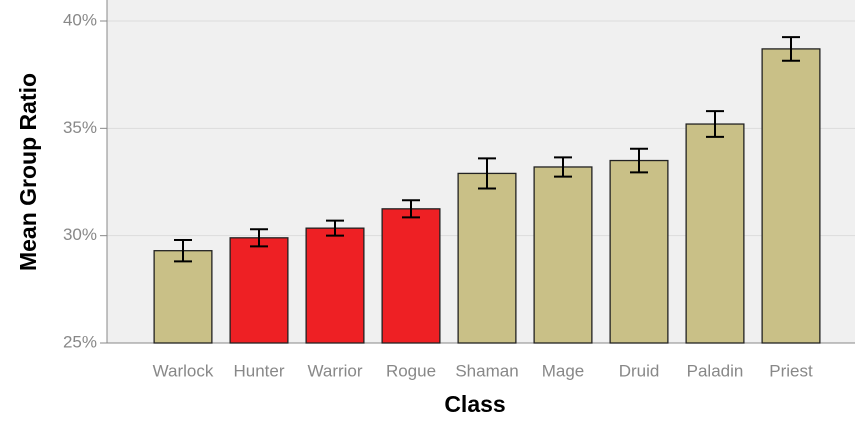 This screenshot has width=855, height=424. What do you see at coordinates (715, 370) in the screenshot?
I see `x-tick-label: Paladin` at bounding box center [715, 370].